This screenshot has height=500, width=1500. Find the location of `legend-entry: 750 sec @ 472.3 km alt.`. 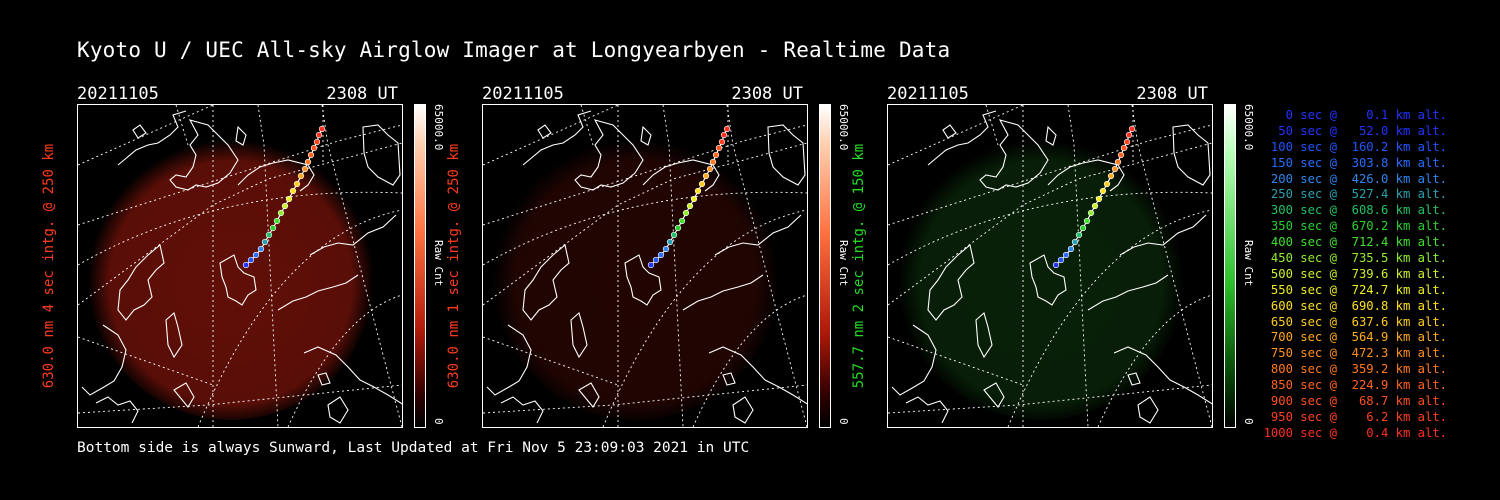

legend-entry: 750 sec @ 472.3 km alt. is located at coordinates (1355, 353).